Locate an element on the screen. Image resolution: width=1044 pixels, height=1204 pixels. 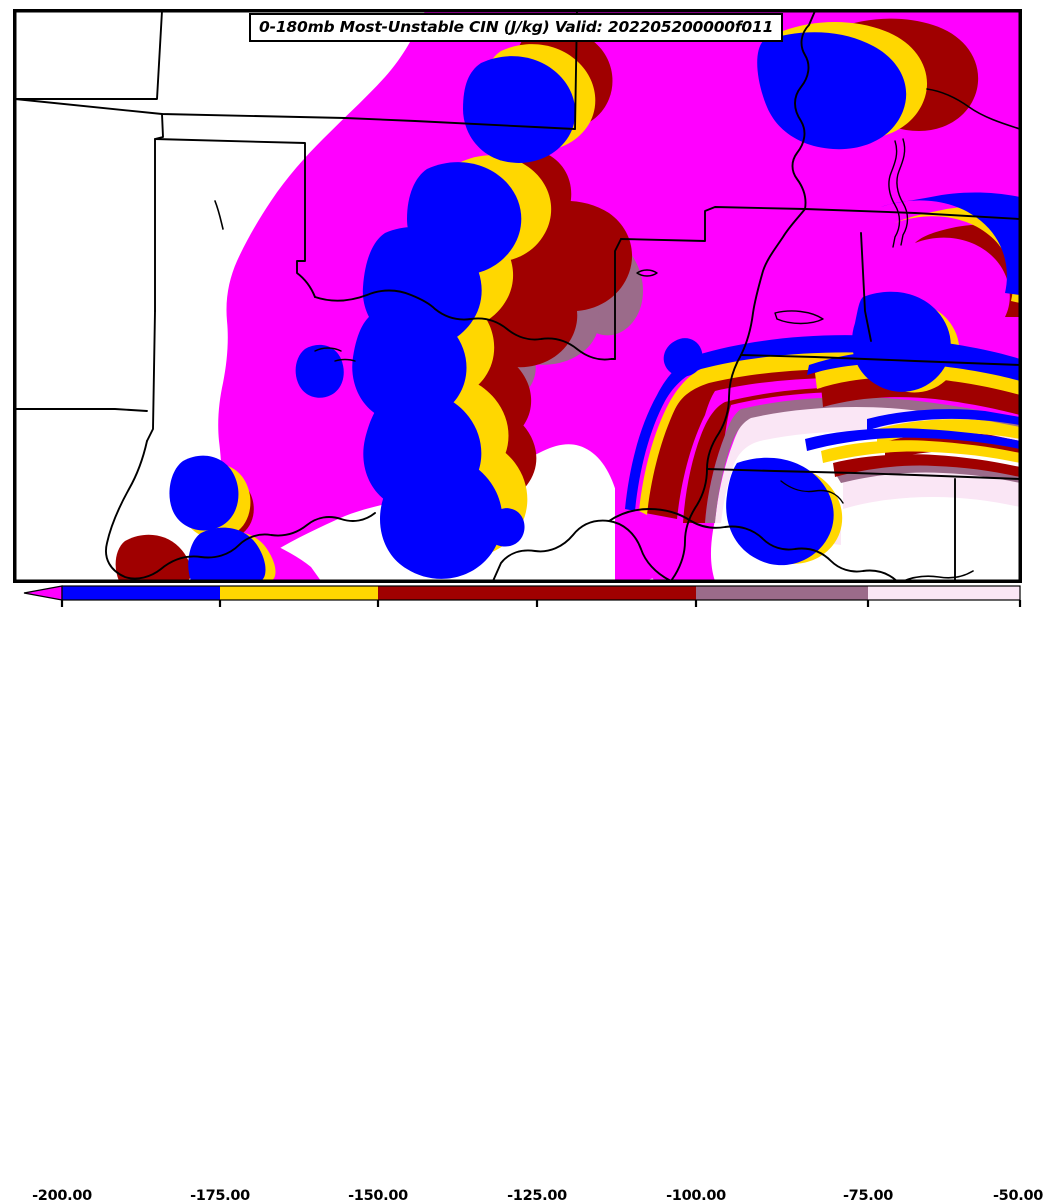
colorbar-tick-label-0: -200.00 is located at coordinates (62, 1196).